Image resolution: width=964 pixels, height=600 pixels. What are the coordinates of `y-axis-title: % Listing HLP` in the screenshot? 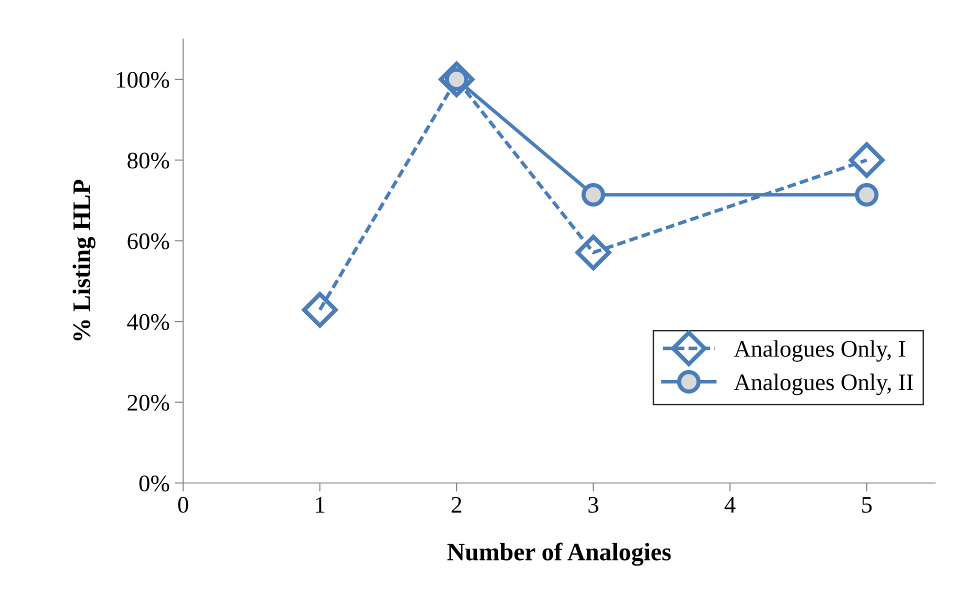 It's located at (84, 260).